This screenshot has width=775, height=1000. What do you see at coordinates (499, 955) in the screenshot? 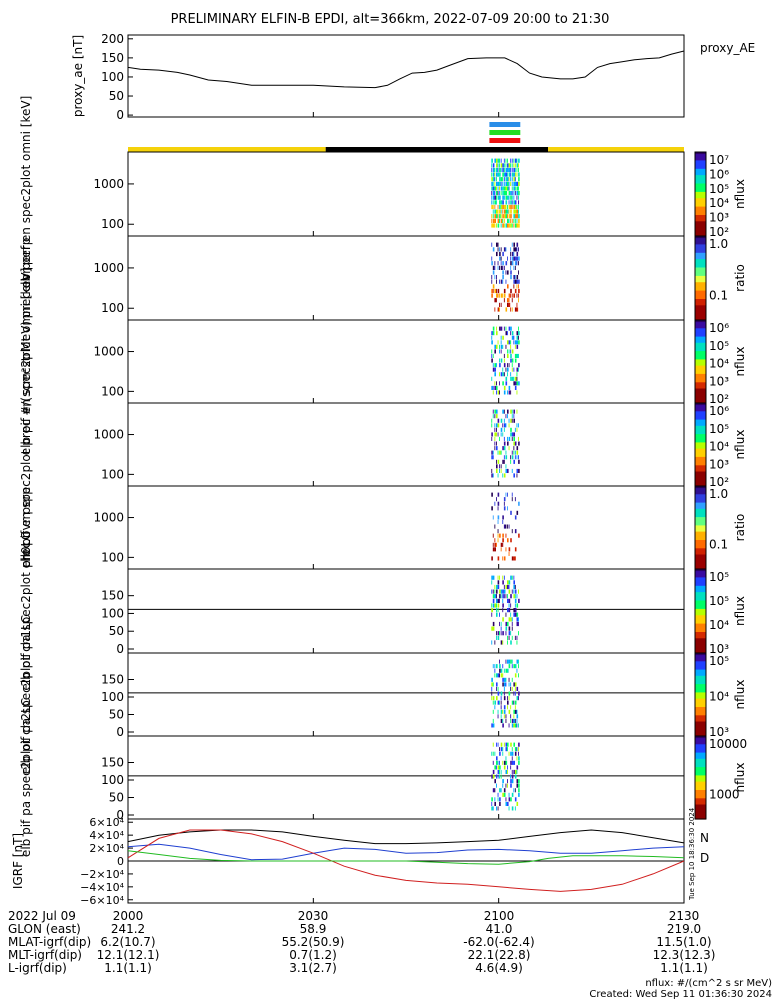
I see `ephem-value: 22.1(22.8)` at bounding box center [499, 955].